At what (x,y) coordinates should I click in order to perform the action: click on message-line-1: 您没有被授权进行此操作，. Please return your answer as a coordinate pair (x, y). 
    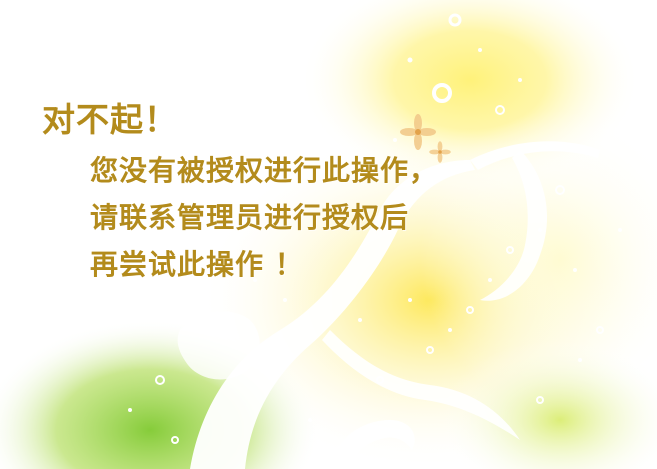
    Looking at the image, I should click on (264, 170).